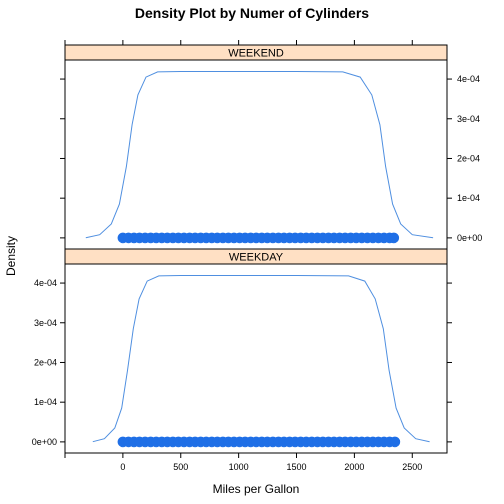 This screenshot has height=504, width=504. What do you see at coordinates (11, 256) in the screenshot?
I see `y-axis-label: Density` at bounding box center [11, 256].